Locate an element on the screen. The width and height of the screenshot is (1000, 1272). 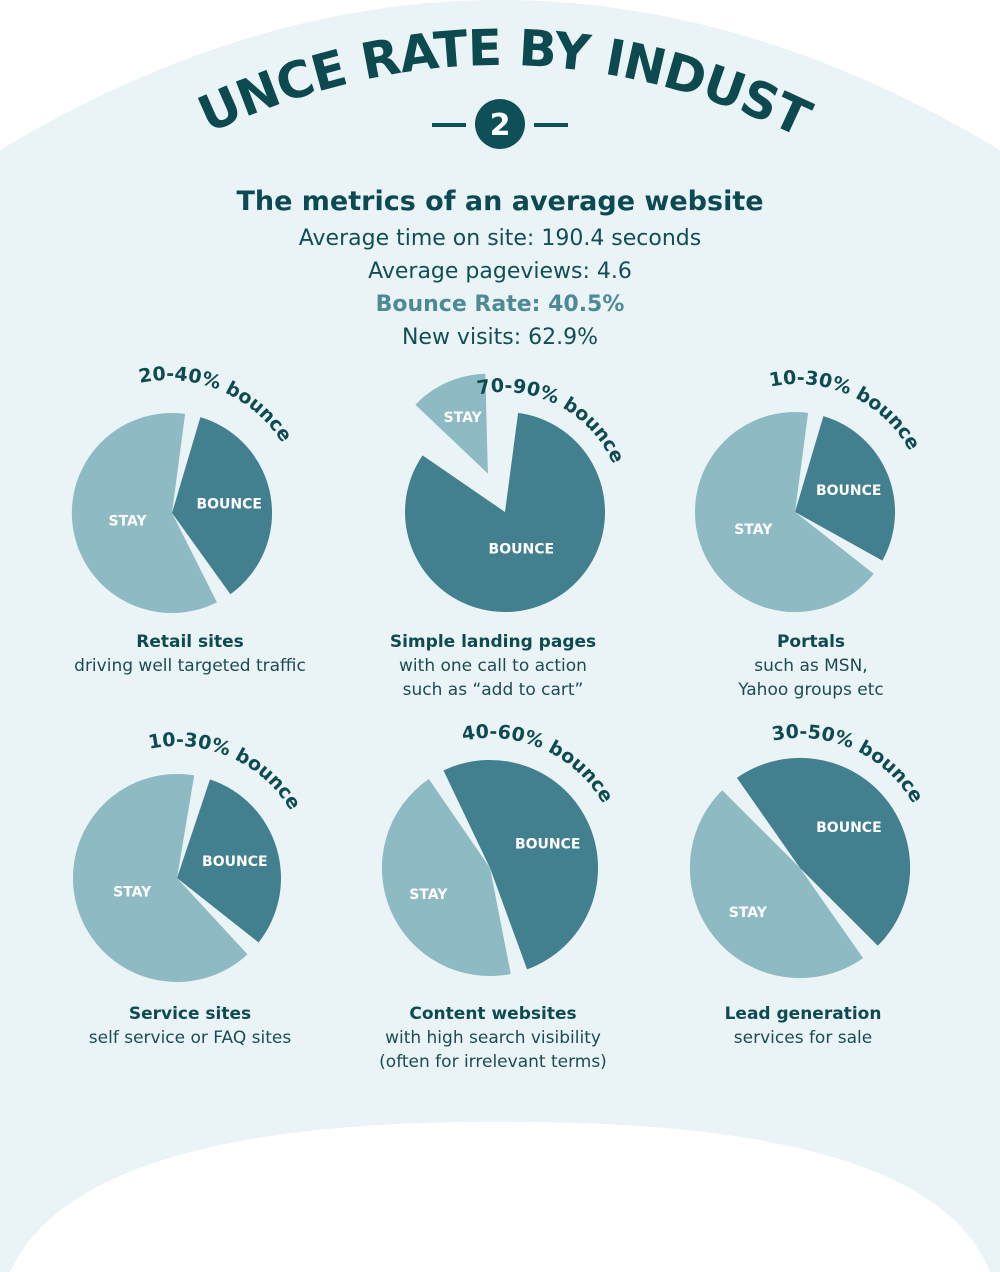
chart-caption: Portals such as MSN, Yahoo groups etc is located at coordinates (811, 666).